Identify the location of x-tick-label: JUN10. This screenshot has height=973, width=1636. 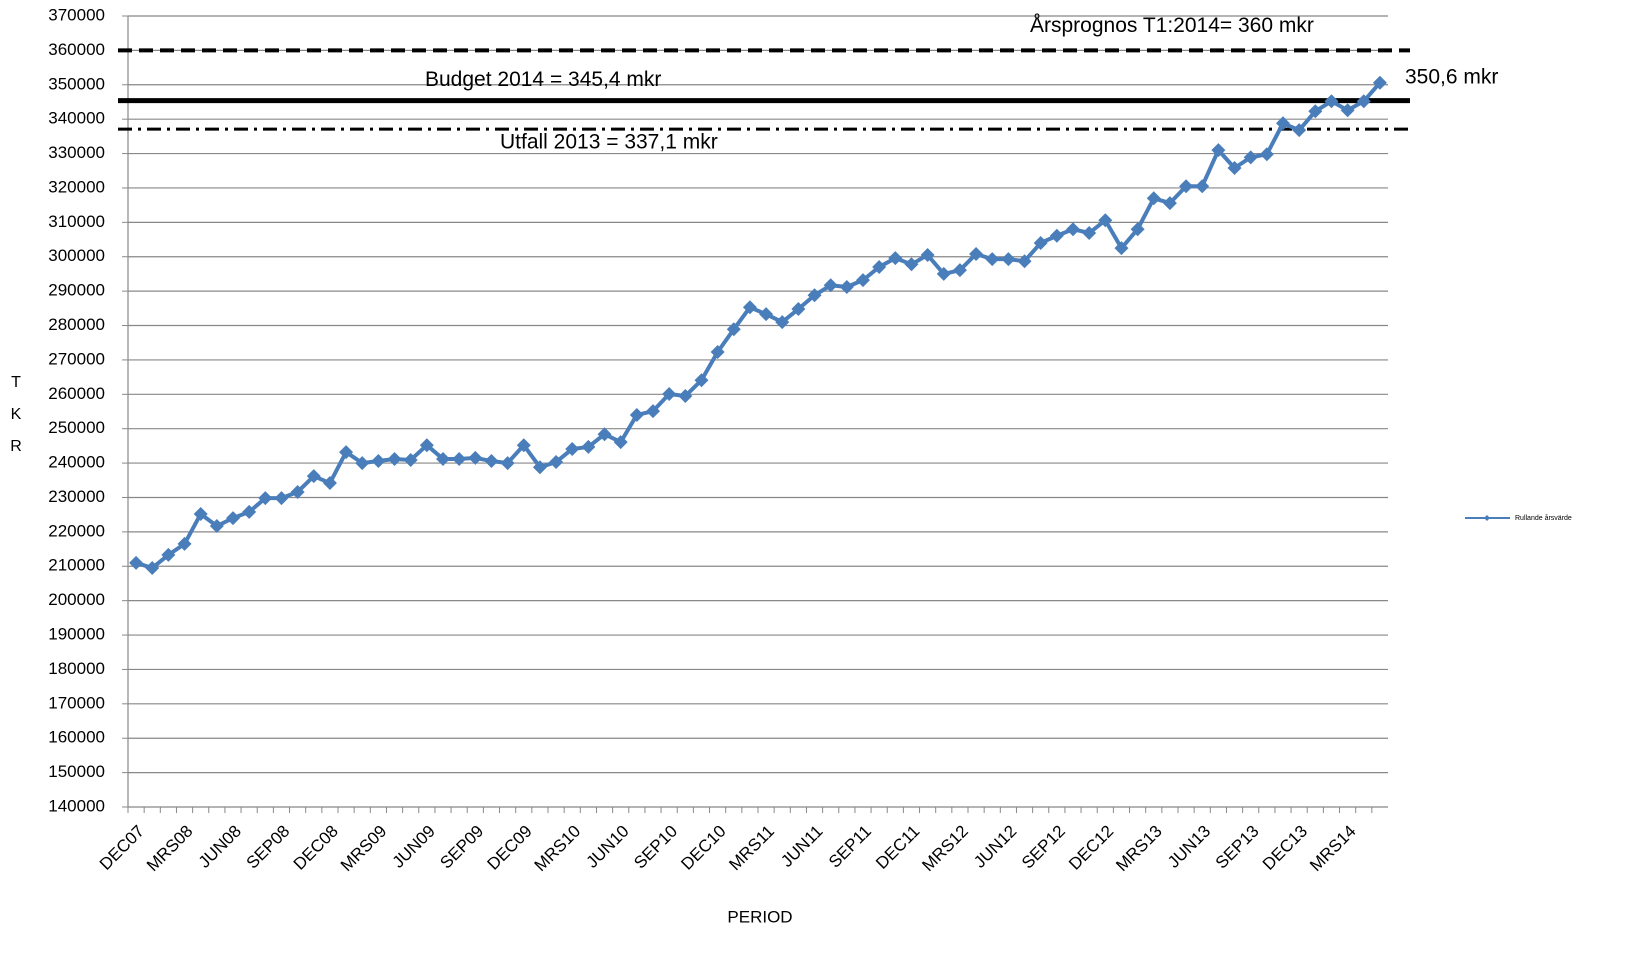
(608, 847).